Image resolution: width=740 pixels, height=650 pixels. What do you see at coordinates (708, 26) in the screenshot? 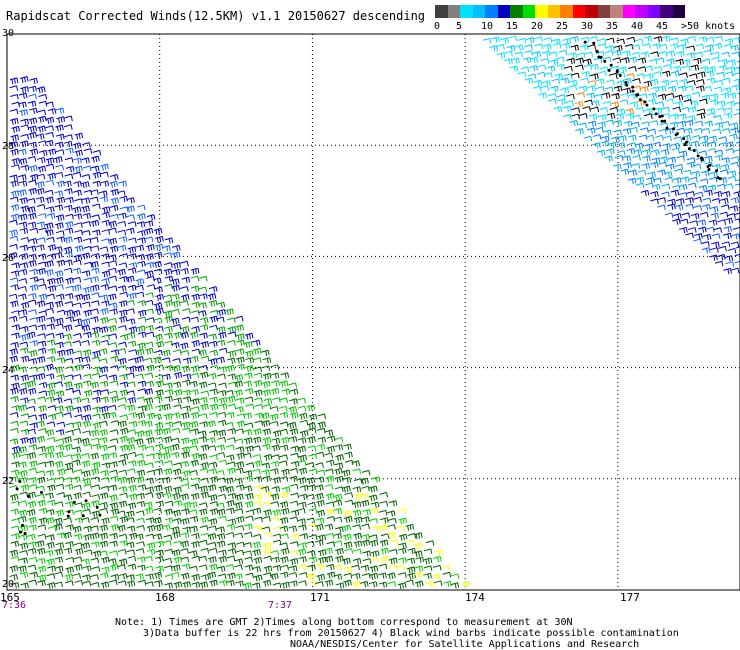
I see `colorbar-label: >50 knots` at bounding box center [708, 26].